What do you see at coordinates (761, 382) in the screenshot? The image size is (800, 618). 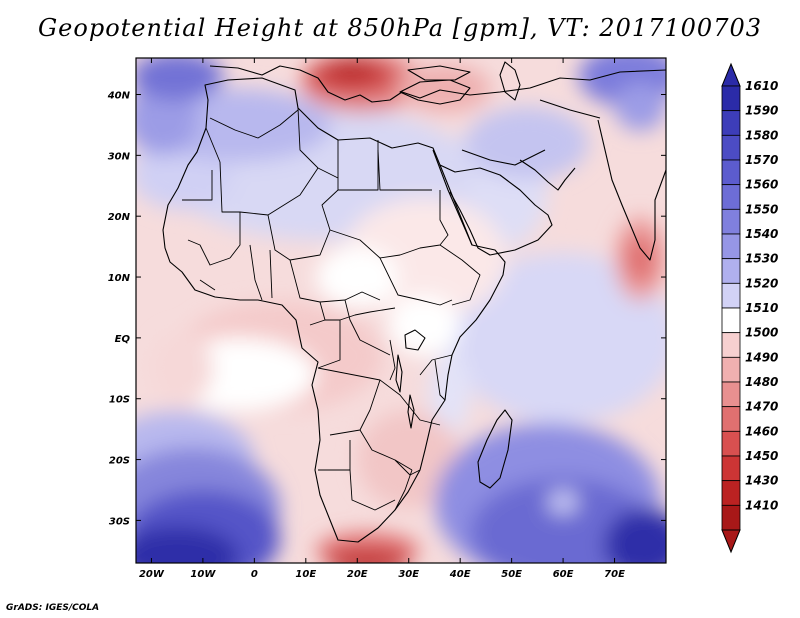 I see `colorbar-label: 1480` at bounding box center [761, 382].